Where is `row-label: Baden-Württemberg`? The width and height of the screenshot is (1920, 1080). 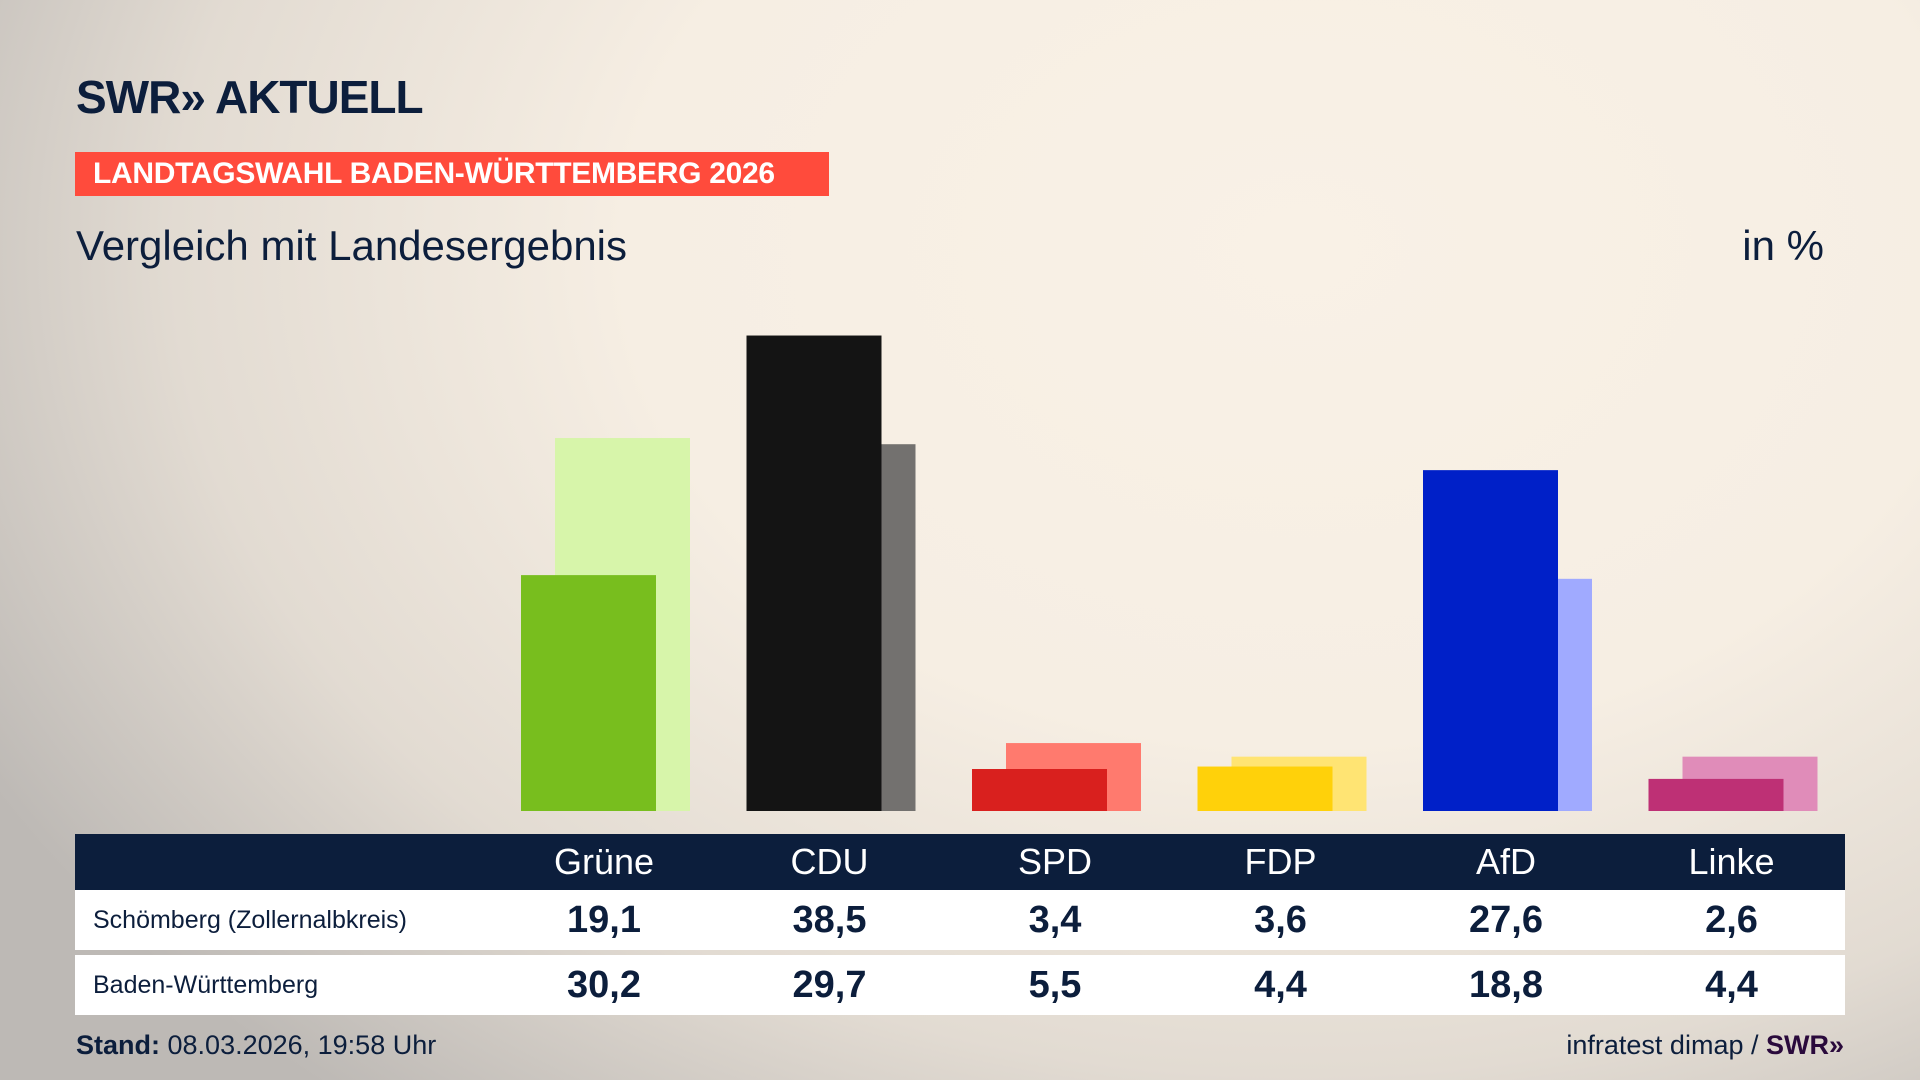 row-label: Baden-Württemberg is located at coordinates (206, 984).